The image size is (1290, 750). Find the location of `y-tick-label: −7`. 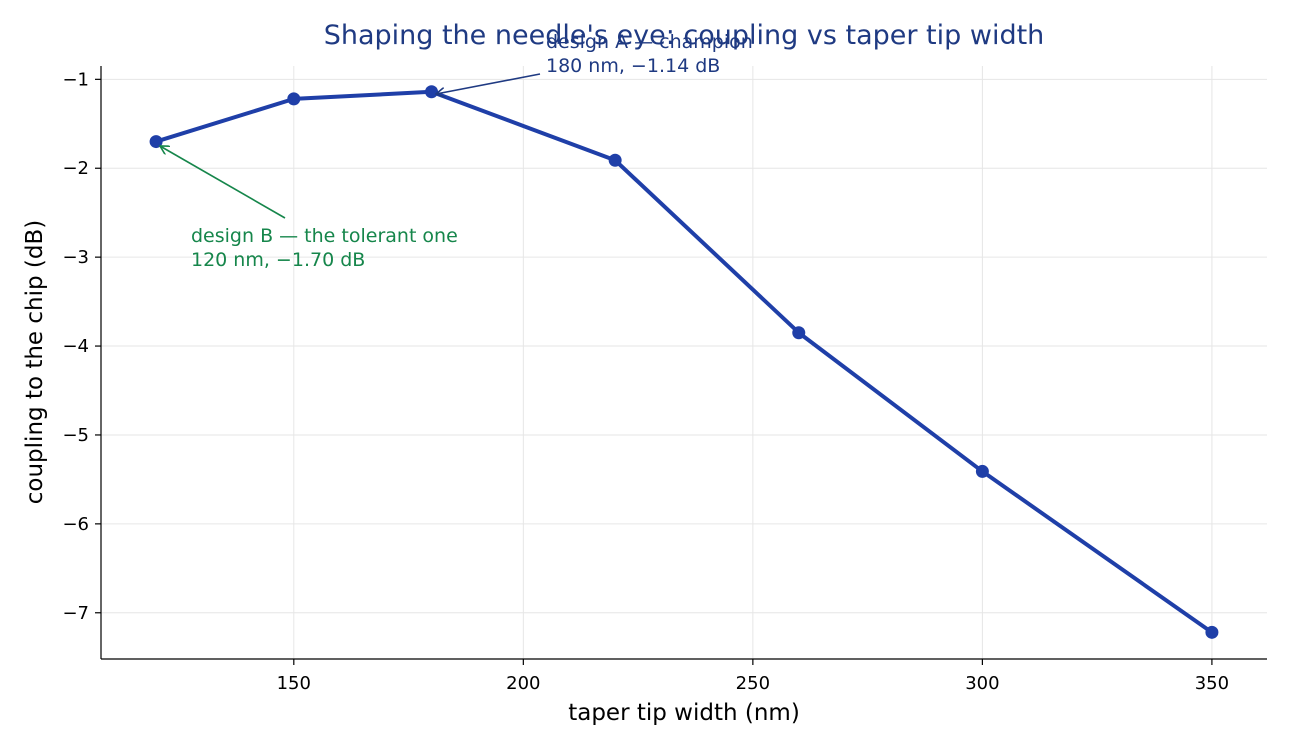

y-tick-label: −7 is located at coordinates (75, 613).